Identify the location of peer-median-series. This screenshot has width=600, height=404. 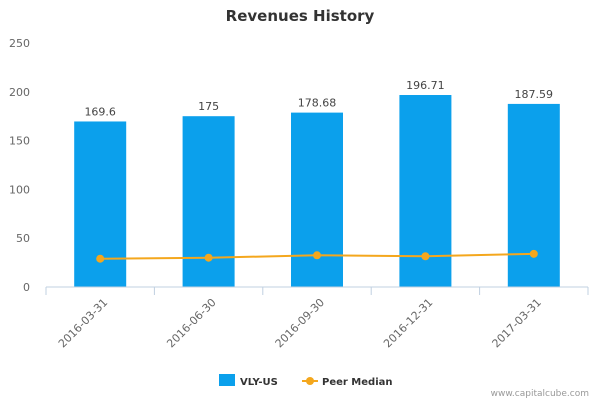
(317, 256).